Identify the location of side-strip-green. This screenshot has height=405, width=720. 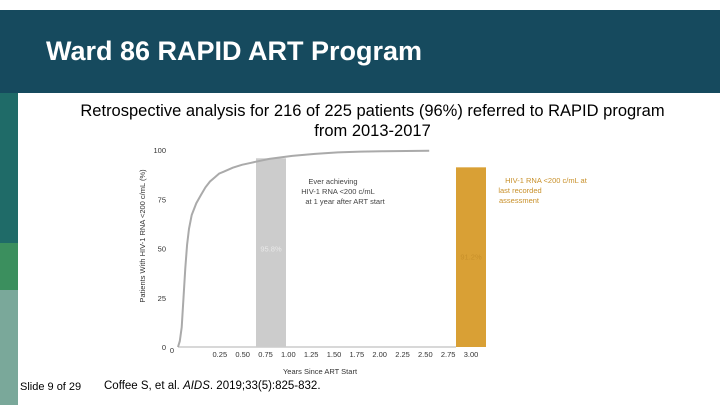
(9, 266).